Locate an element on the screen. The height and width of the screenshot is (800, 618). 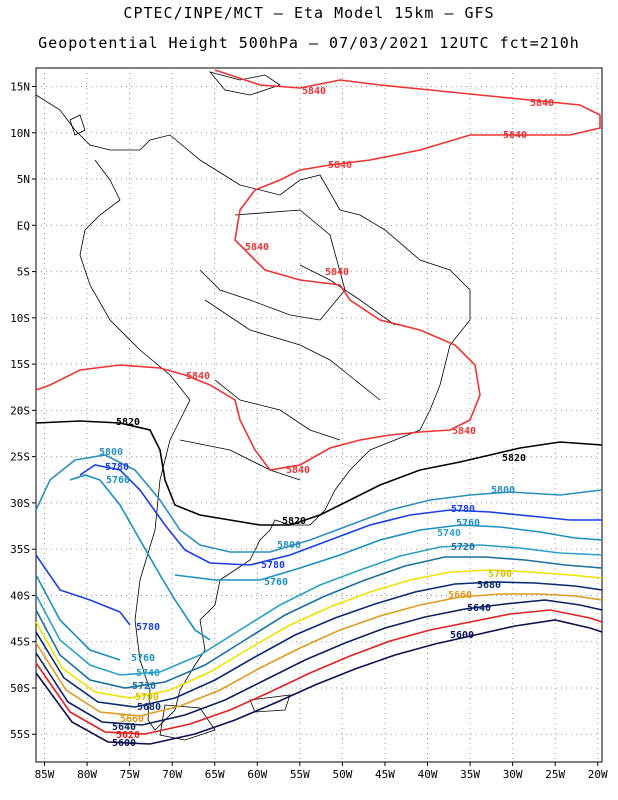
lat-tick-label: 10S is located at coordinates (20, 318).